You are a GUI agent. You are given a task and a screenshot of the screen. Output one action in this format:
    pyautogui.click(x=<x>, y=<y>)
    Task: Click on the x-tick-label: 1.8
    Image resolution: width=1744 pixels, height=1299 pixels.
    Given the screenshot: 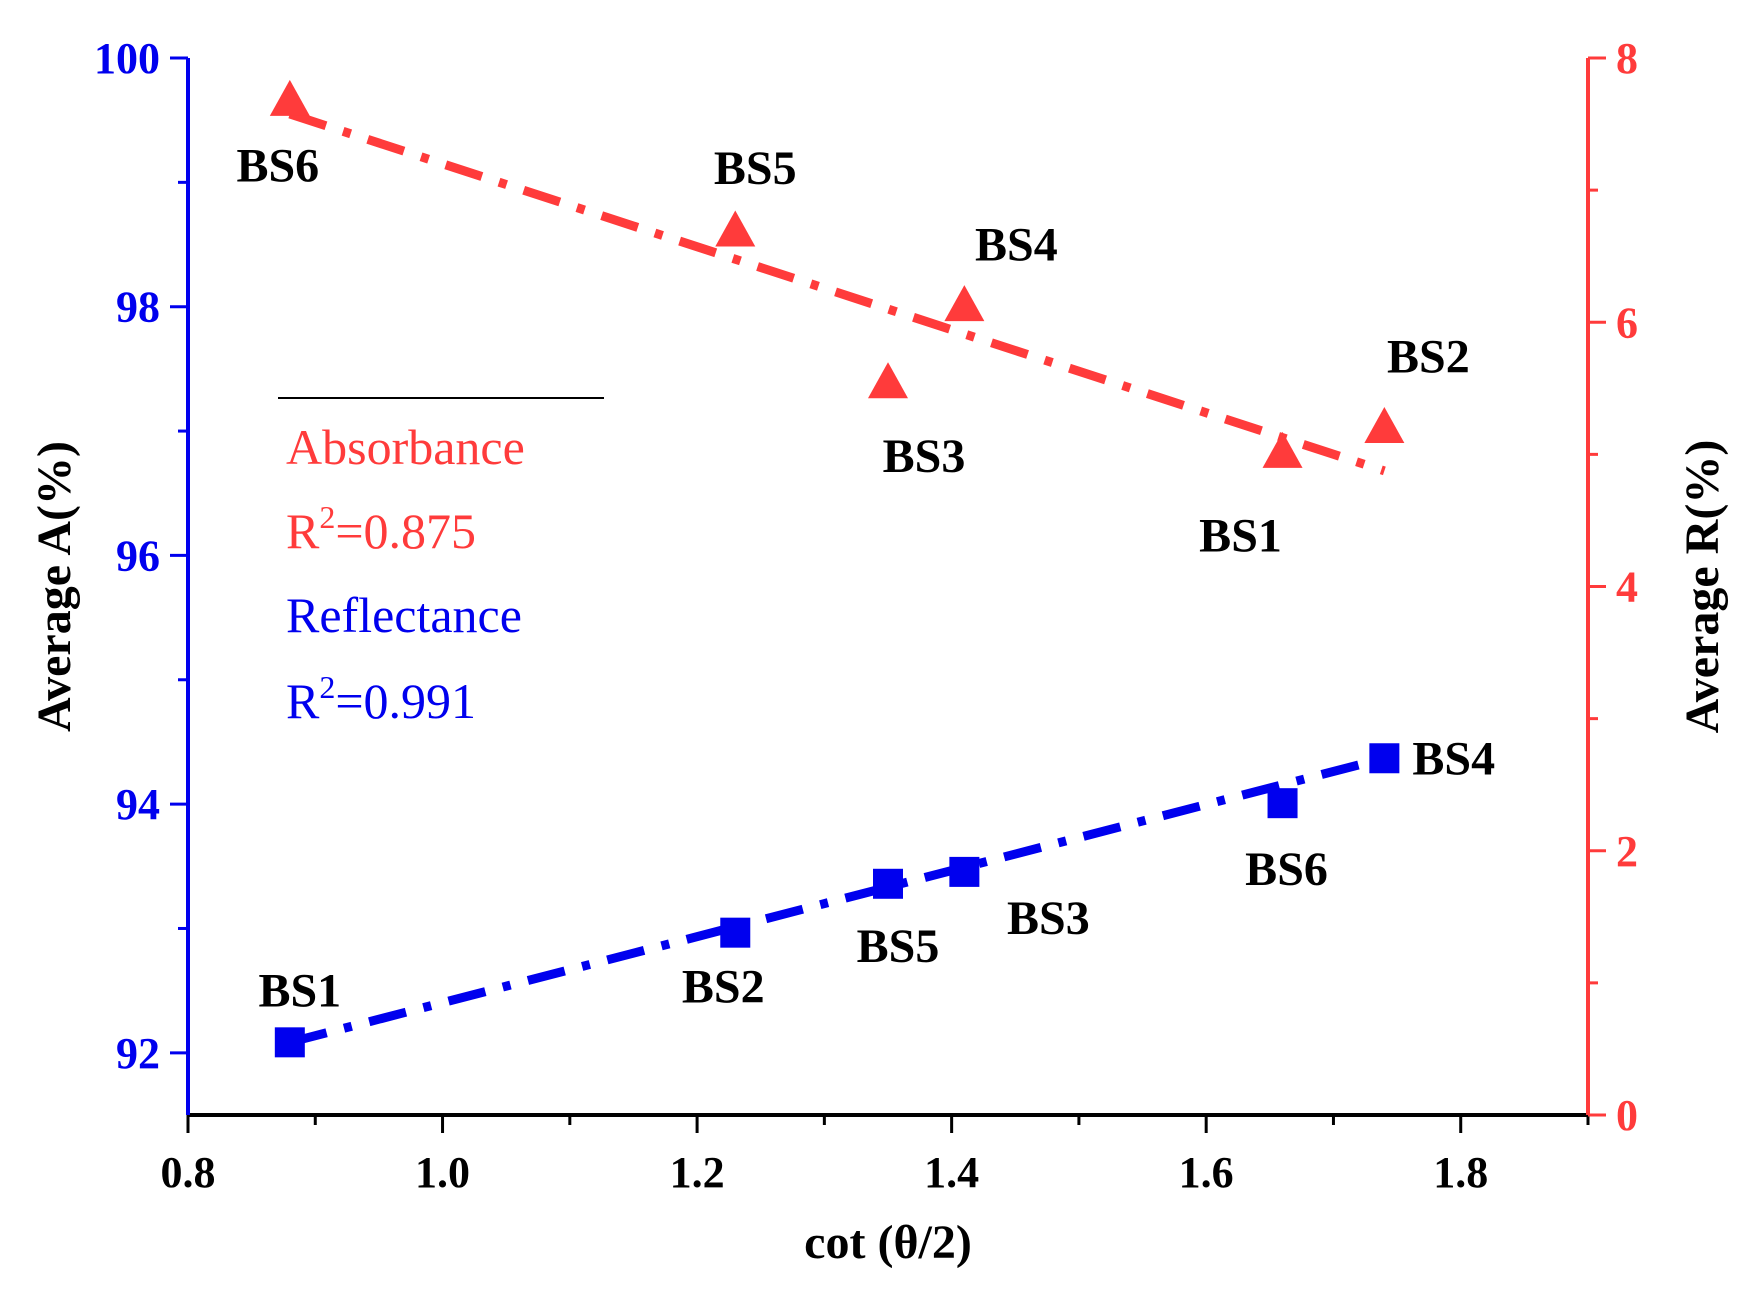 What is the action you would take?
    pyautogui.click(x=1460, y=1172)
    